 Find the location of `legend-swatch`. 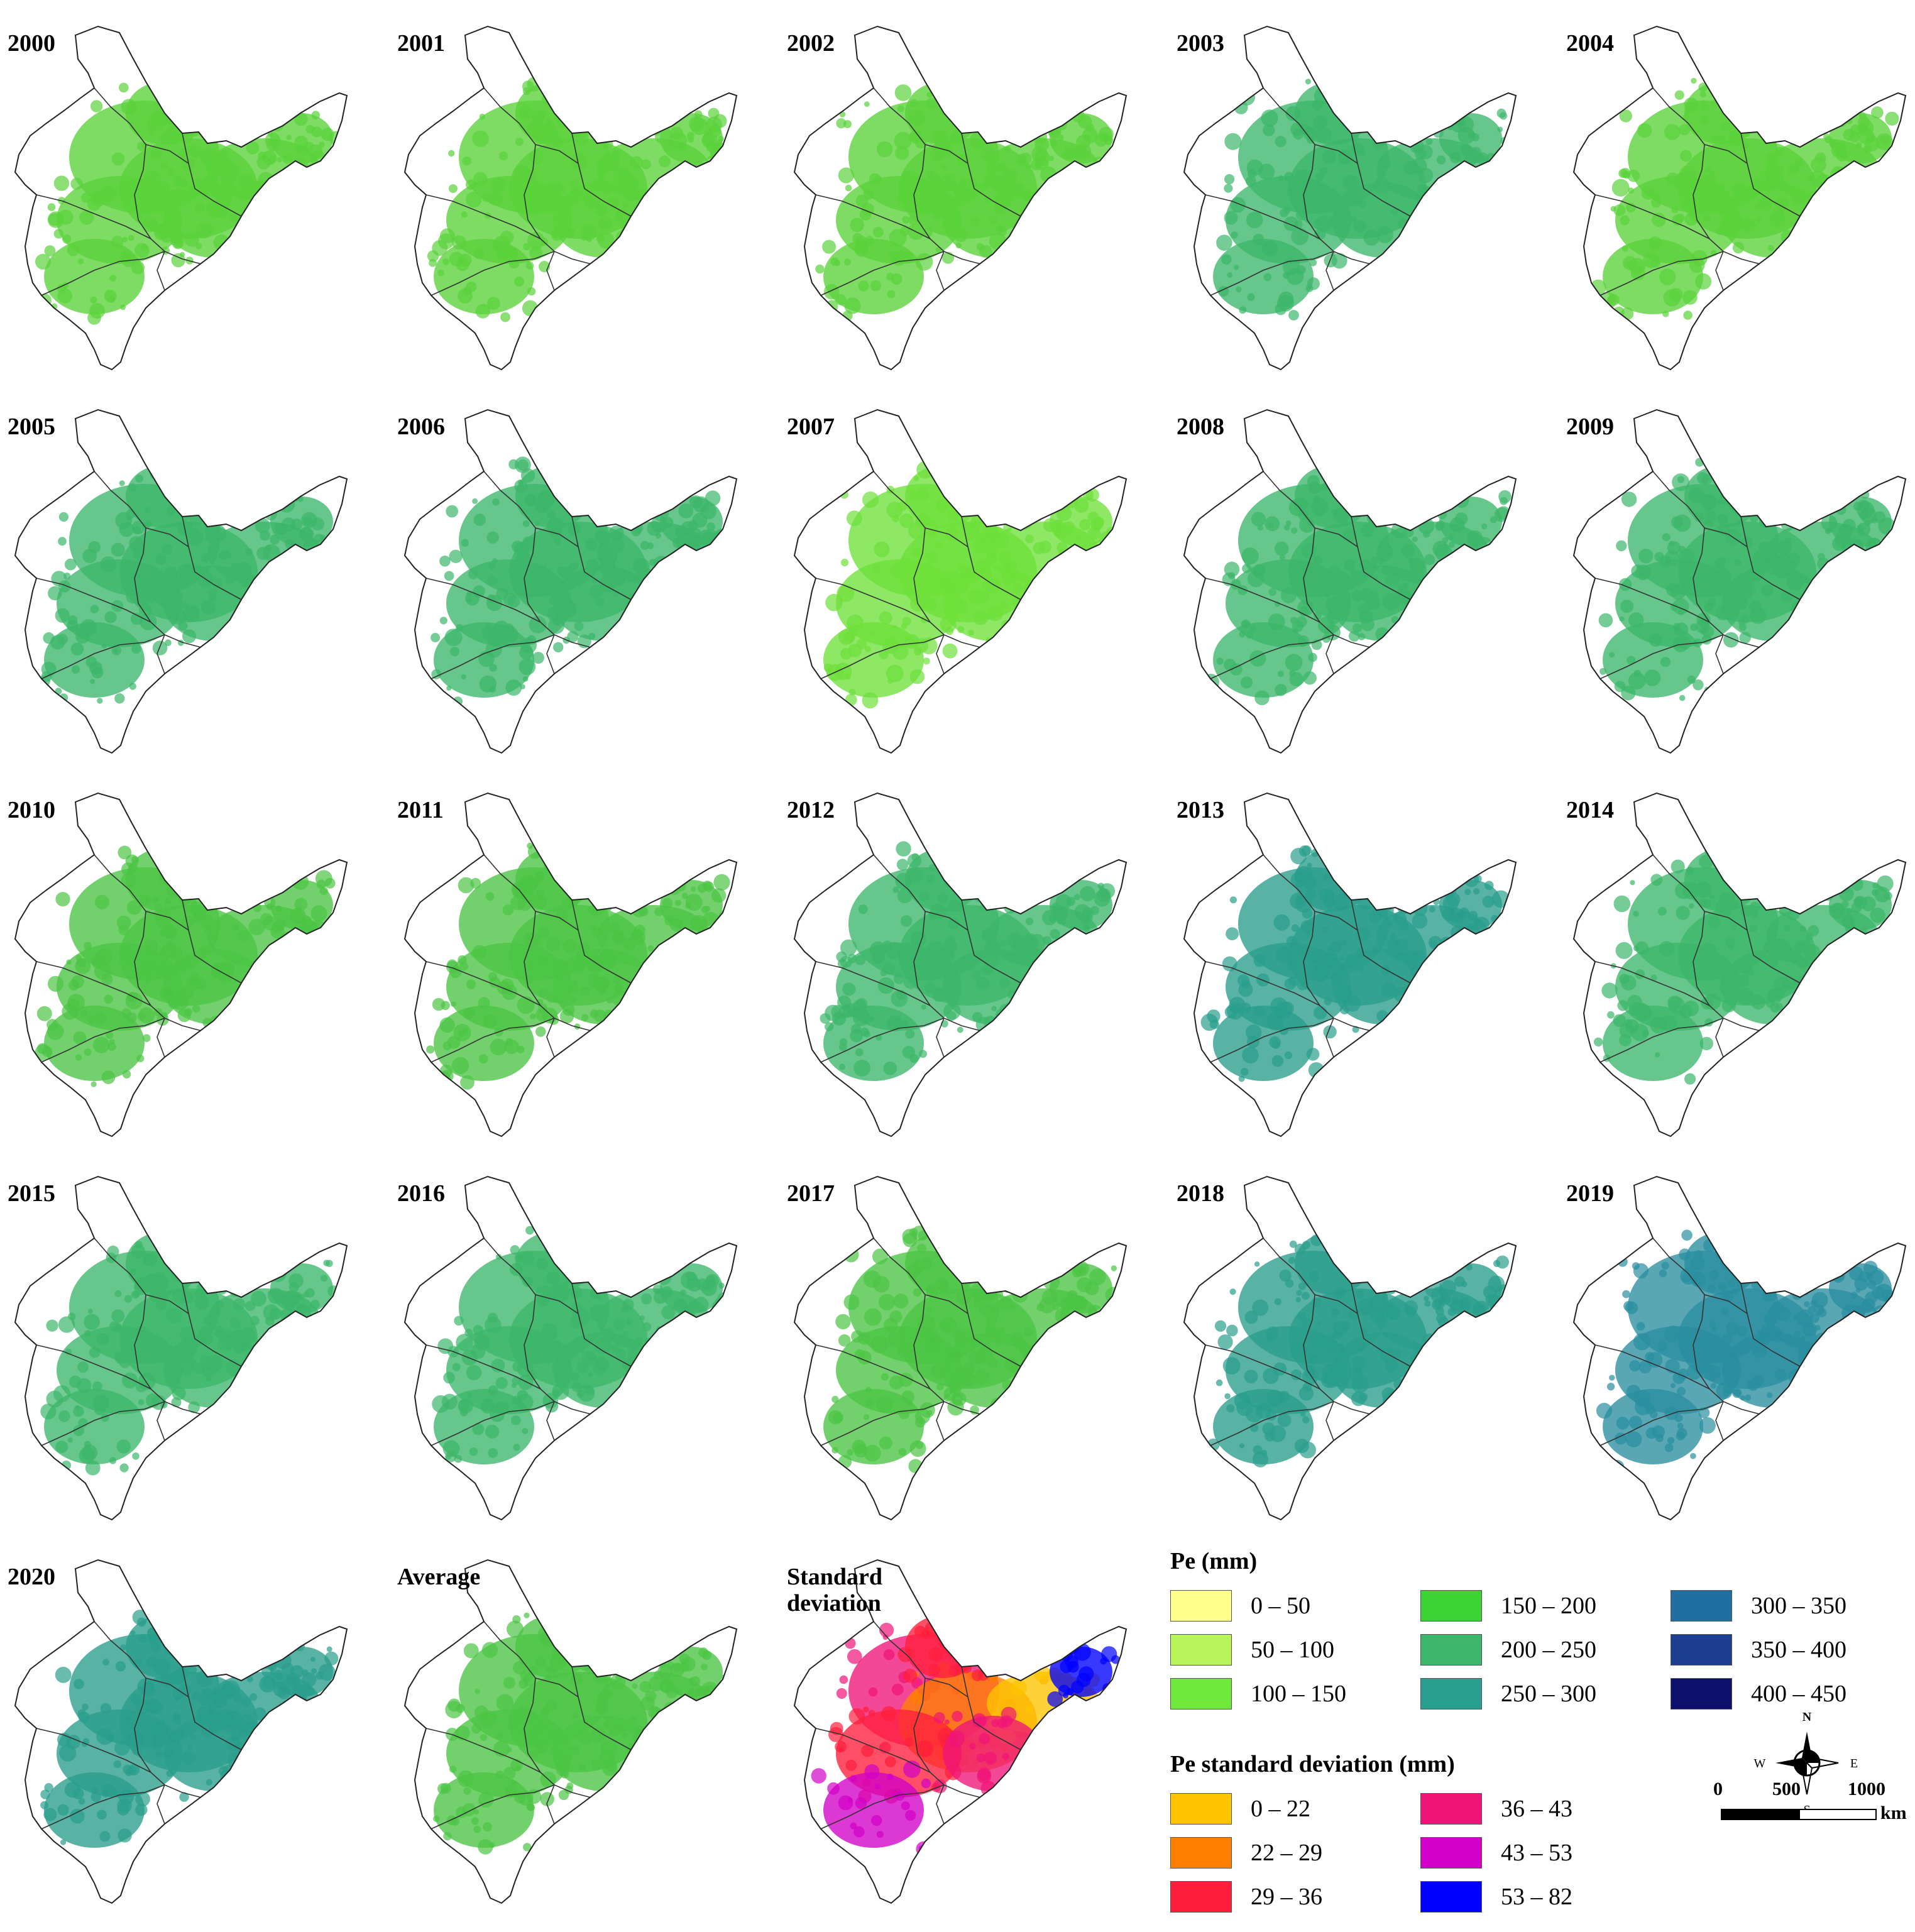

legend-swatch is located at coordinates (1451, 1606).